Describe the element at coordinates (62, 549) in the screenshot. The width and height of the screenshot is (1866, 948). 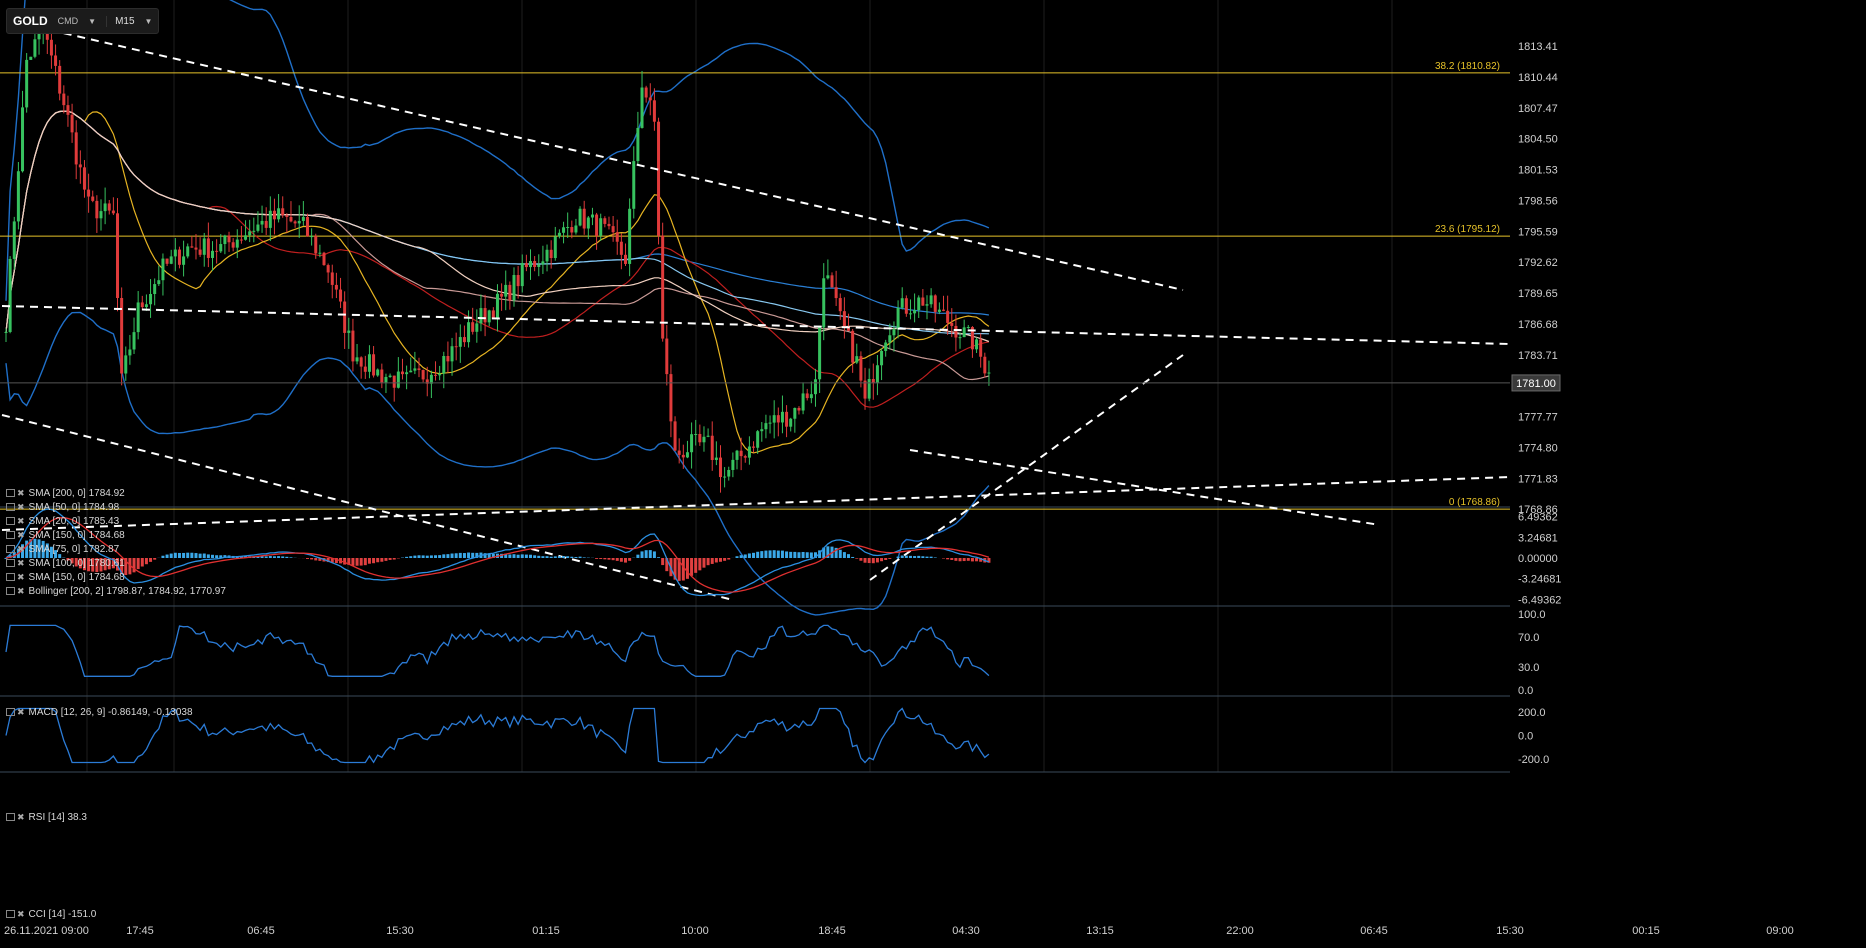
I see `indicator-legend-item: ✖ SMA [75, 0] 1782.87` at that location.